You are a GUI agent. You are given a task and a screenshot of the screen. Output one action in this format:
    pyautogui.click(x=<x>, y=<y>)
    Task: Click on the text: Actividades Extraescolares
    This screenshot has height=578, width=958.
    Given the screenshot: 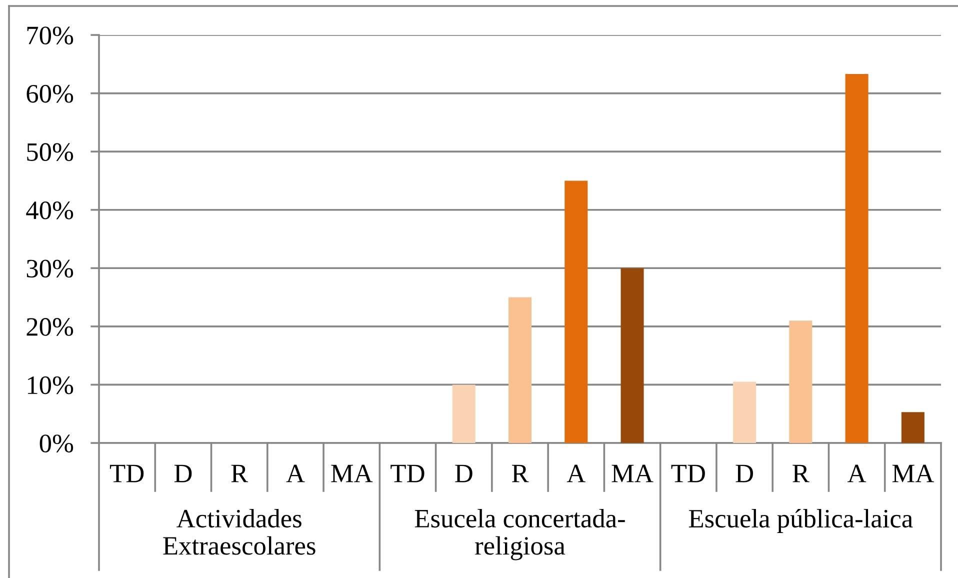 What is the action you would take?
    pyautogui.click(x=239, y=532)
    